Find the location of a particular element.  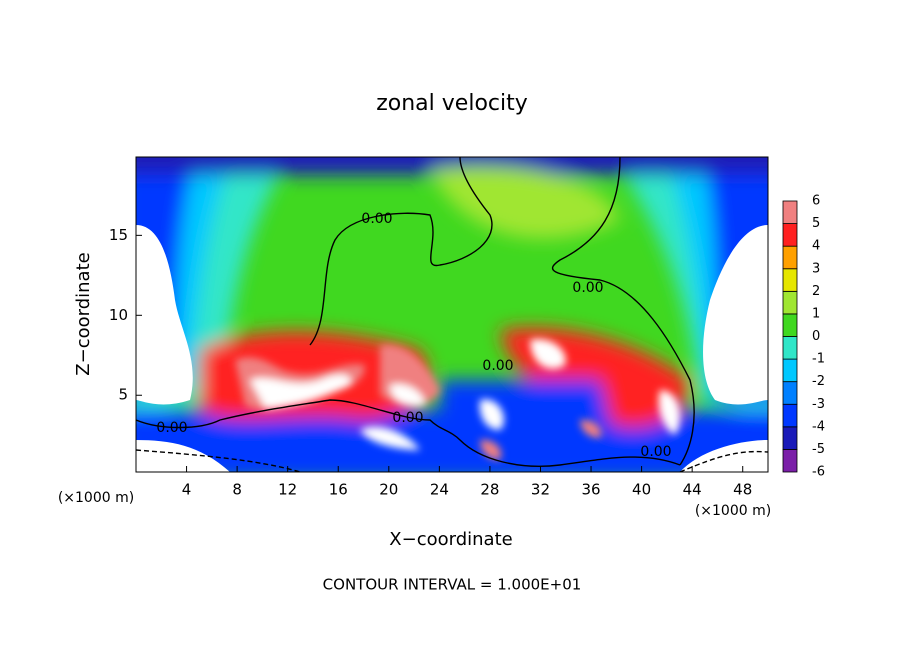

y-unit: (×1000 m) is located at coordinates (96, 498).